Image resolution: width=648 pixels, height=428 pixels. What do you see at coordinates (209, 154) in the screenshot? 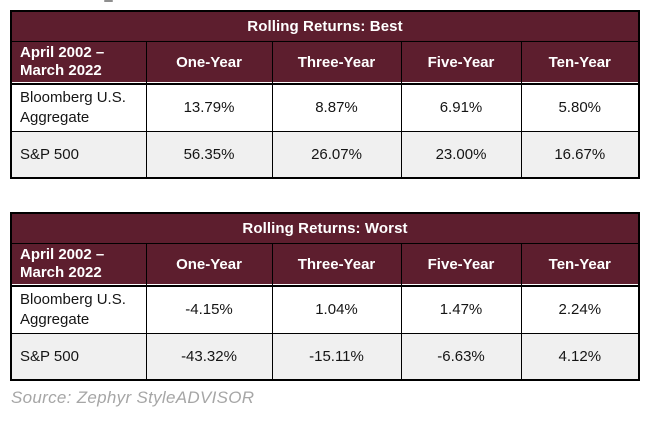
I see `value-cell: 56.35%` at bounding box center [209, 154].